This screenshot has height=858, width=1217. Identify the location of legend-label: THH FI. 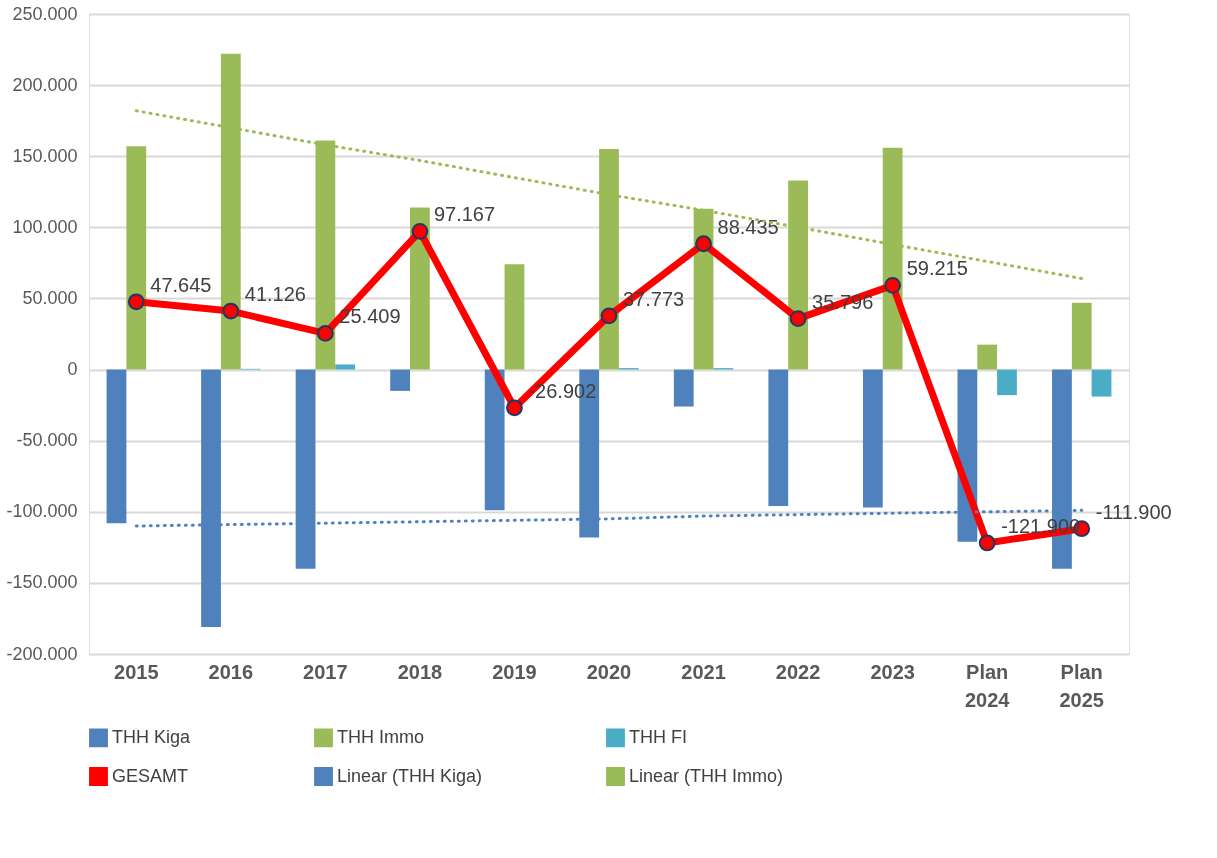
(658, 736).